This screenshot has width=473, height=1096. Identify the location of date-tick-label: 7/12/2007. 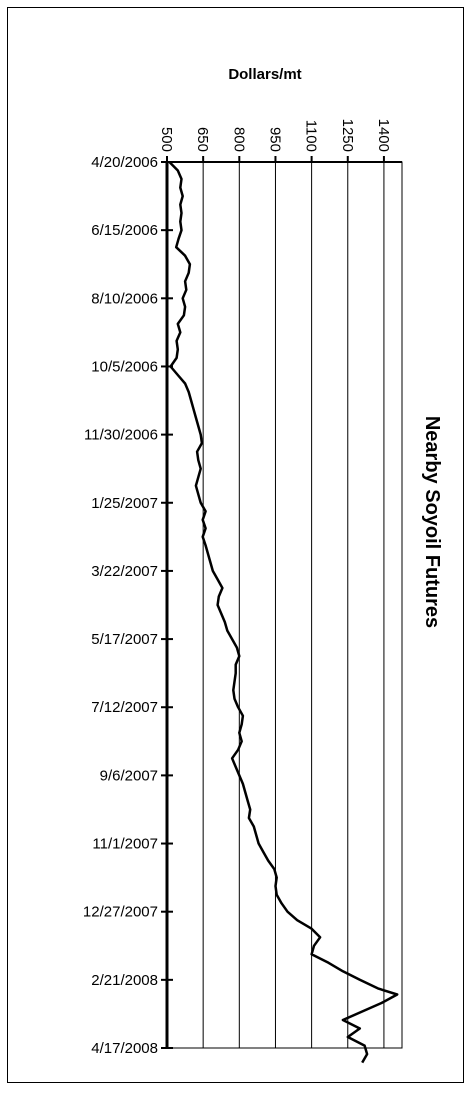
(124, 707).